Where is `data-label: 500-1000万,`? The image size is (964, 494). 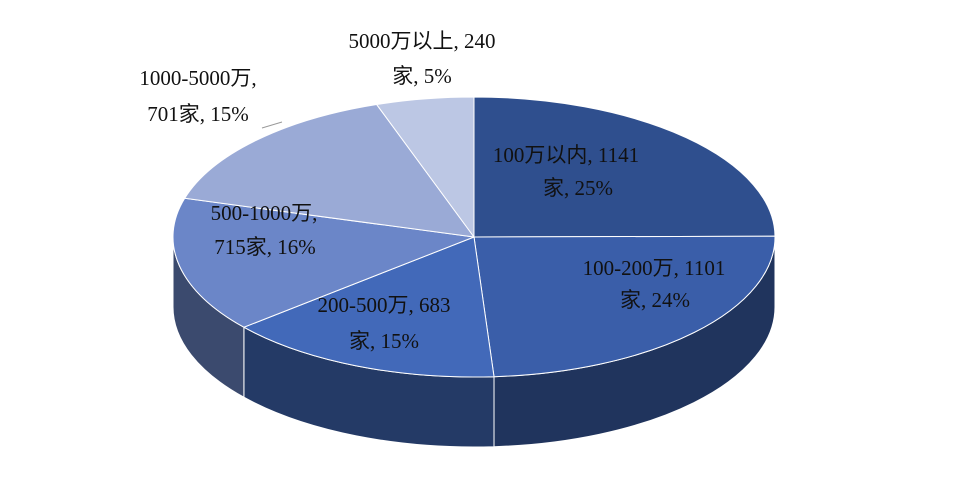 data-label: 500-1000万, is located at coordinates (264, 213).